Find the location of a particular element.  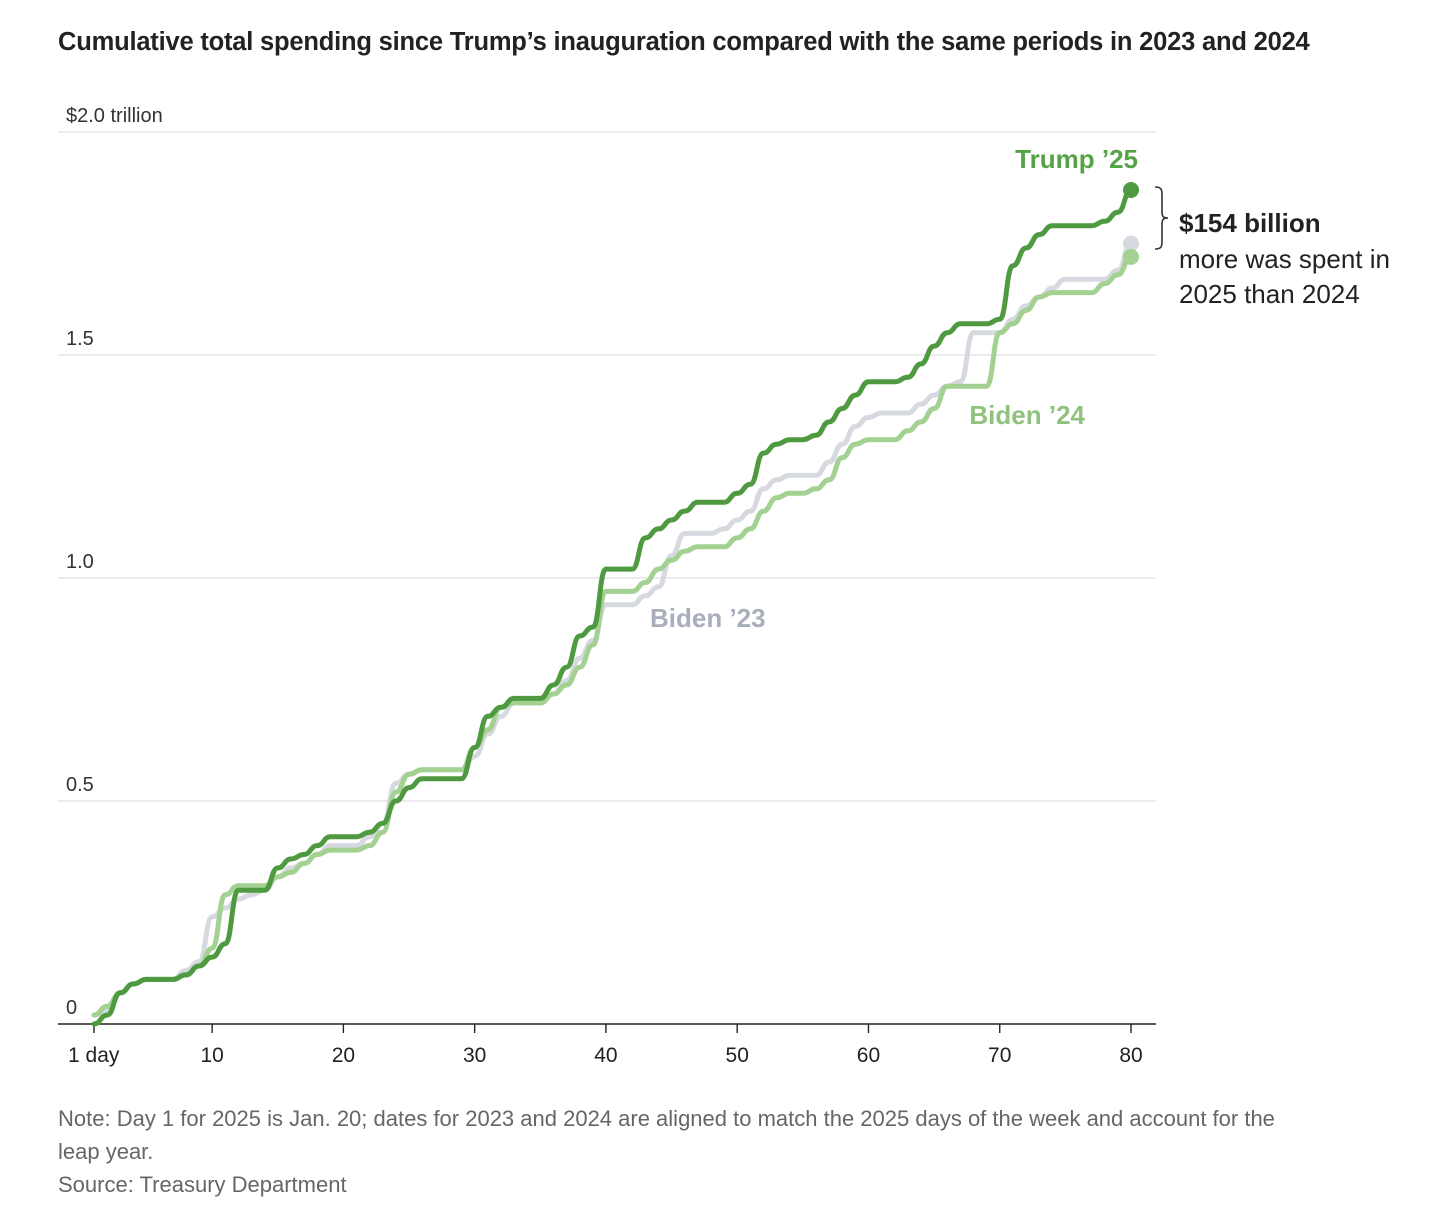

series-label-biden-23: Biden ’23 is located at coordinates (708, 618).